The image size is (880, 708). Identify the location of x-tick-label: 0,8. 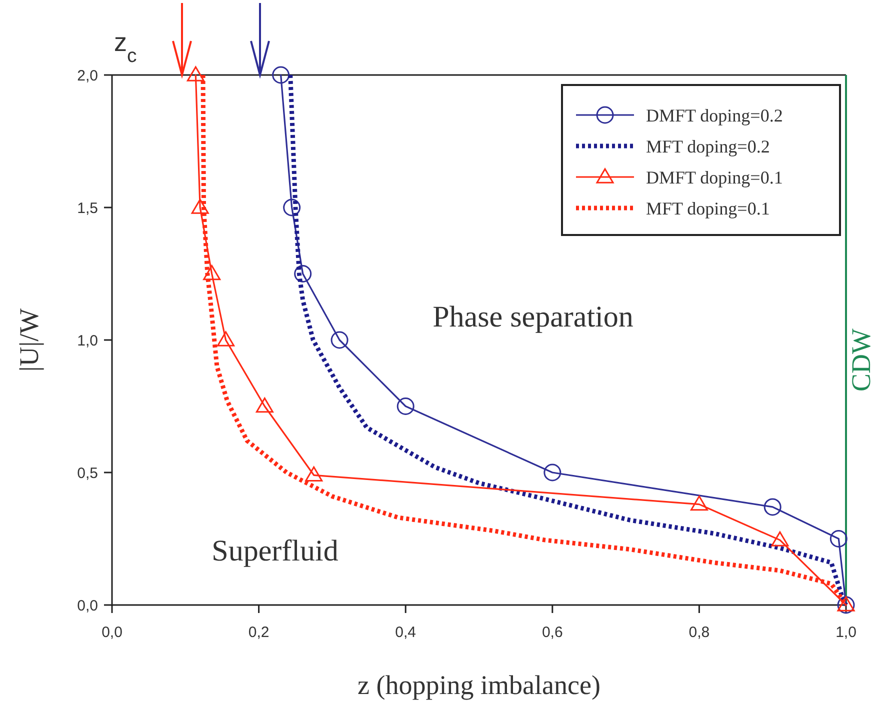
(699, 632).